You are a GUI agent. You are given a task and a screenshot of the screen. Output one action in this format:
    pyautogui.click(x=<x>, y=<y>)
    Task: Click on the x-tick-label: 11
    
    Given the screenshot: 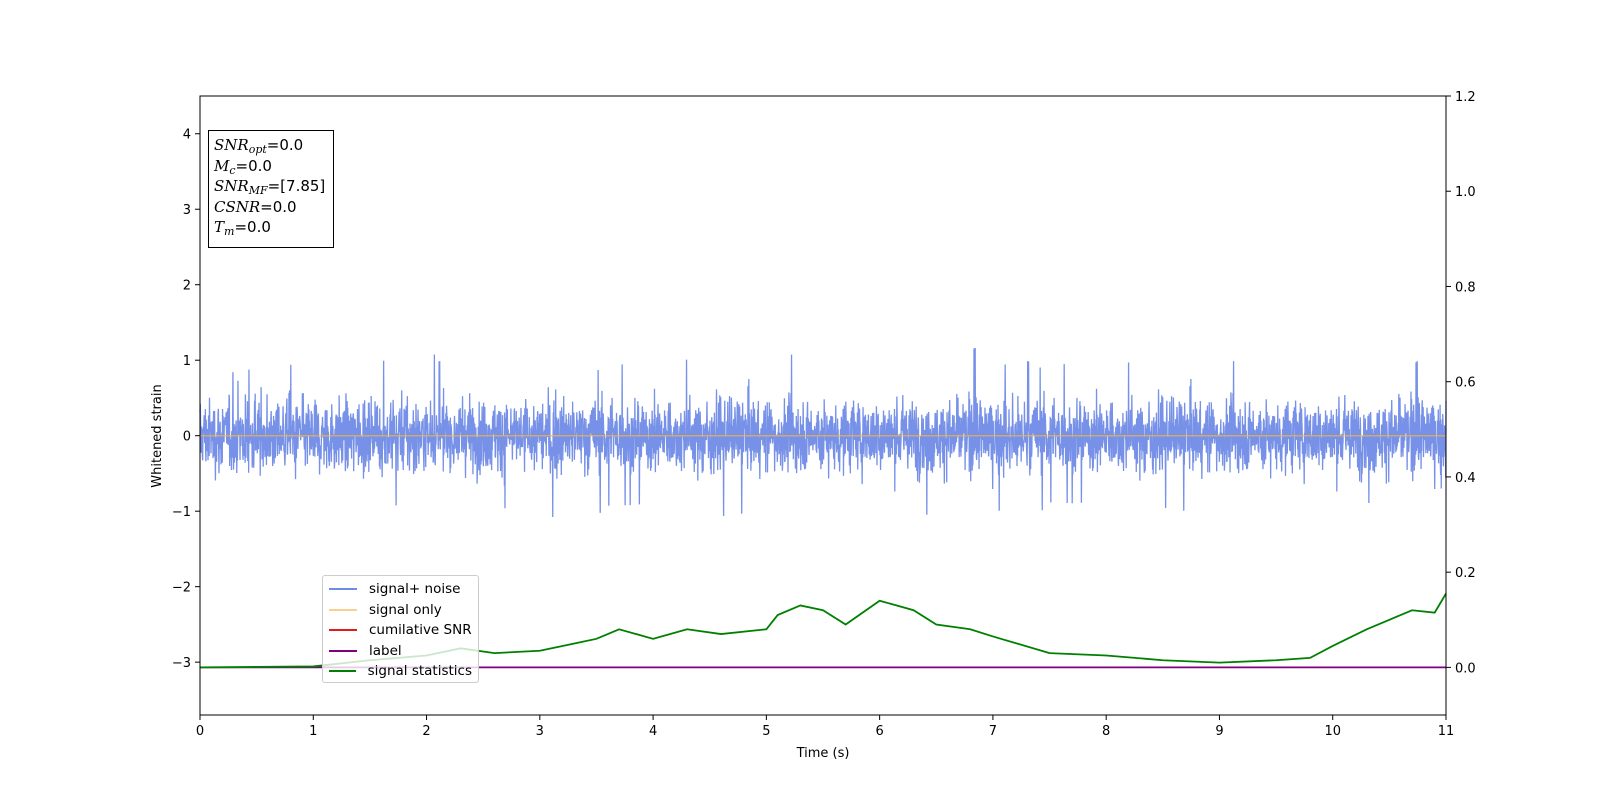 What is the action you would take?
    pyautogui.click(x=1446, y=731)
    